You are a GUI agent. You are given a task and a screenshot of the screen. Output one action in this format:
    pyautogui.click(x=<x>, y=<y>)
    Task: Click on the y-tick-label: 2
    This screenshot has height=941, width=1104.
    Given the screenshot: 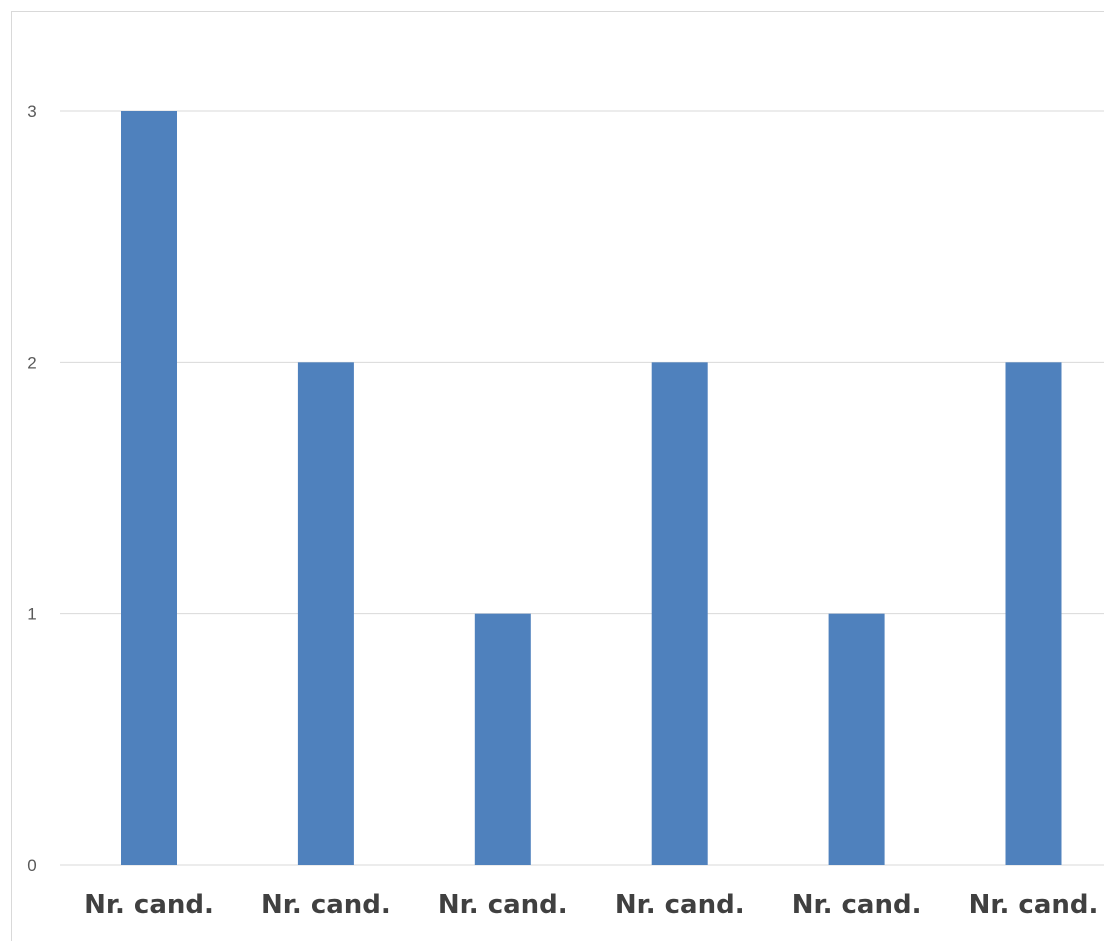 What is the action you would take?
    pyautogui.click(x=31, y=362)
    